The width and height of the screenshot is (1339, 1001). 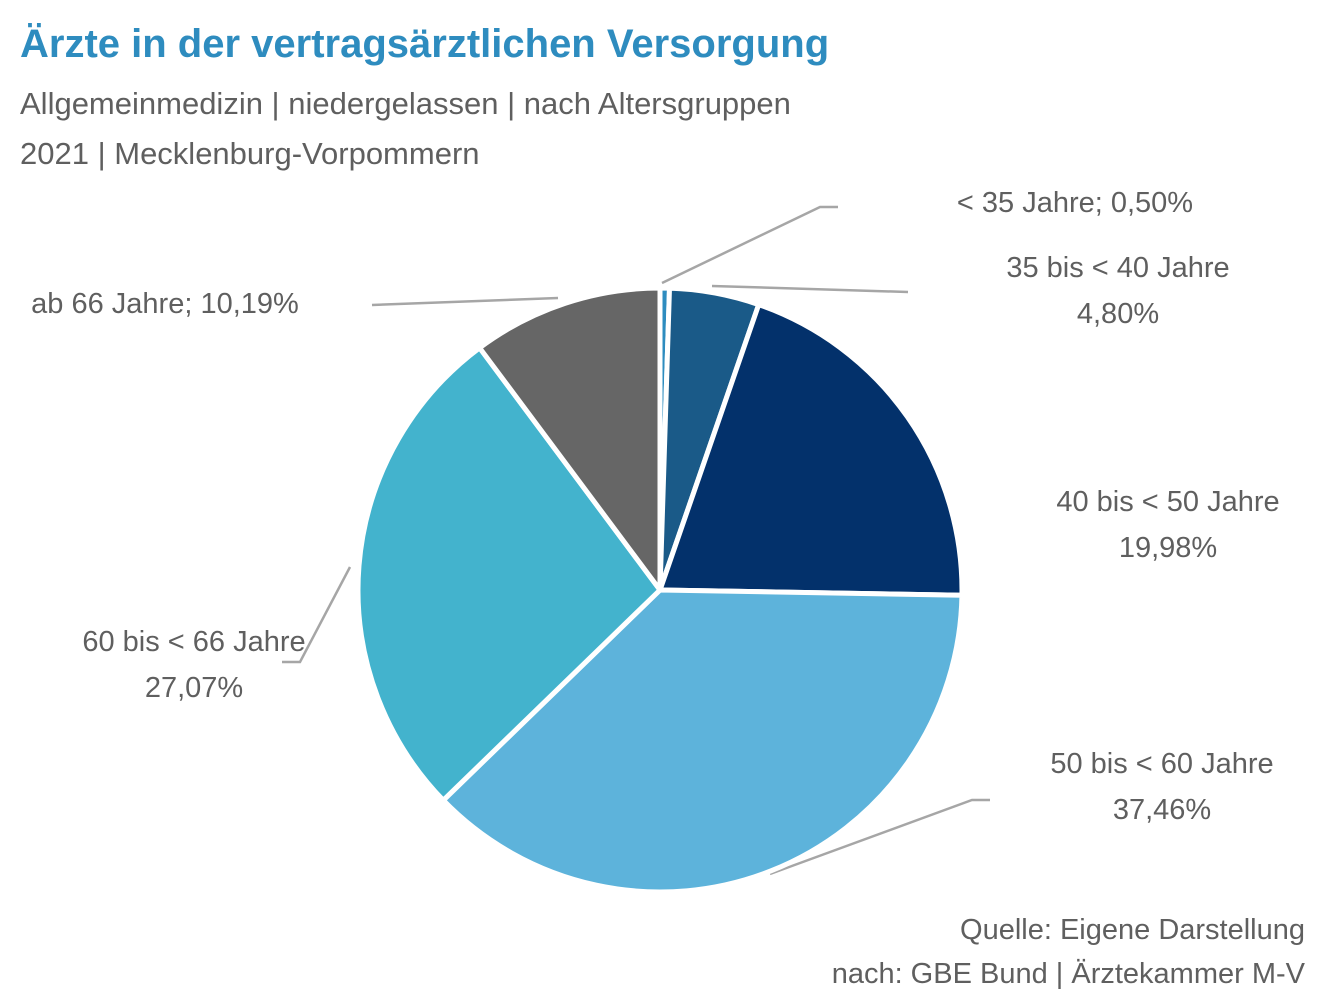 I want to click on data-label-1-line-1: < 35 Jahre; 0,50%, so click(x=1075, y=203).